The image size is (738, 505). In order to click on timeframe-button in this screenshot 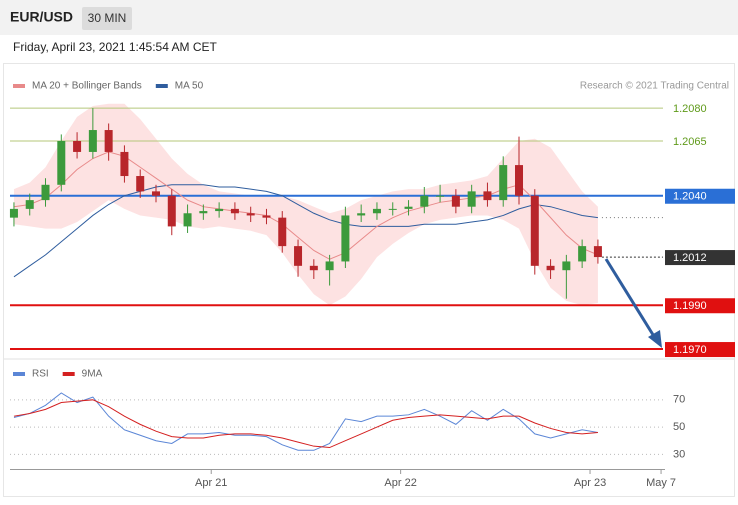, I will do `click(107, 18)`.